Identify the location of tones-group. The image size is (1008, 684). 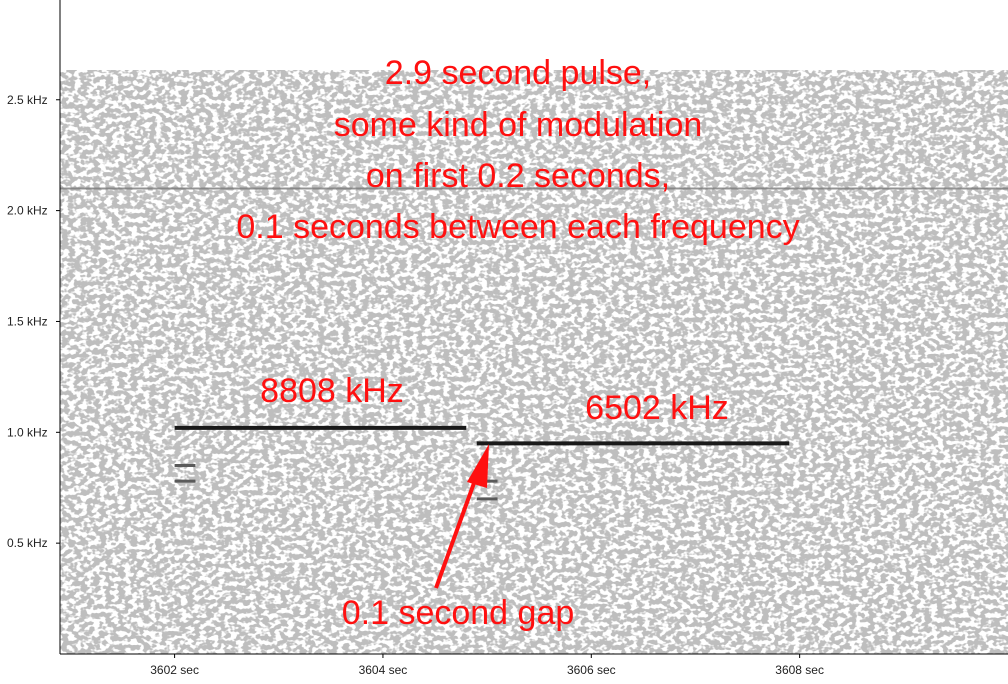
(482, 435).